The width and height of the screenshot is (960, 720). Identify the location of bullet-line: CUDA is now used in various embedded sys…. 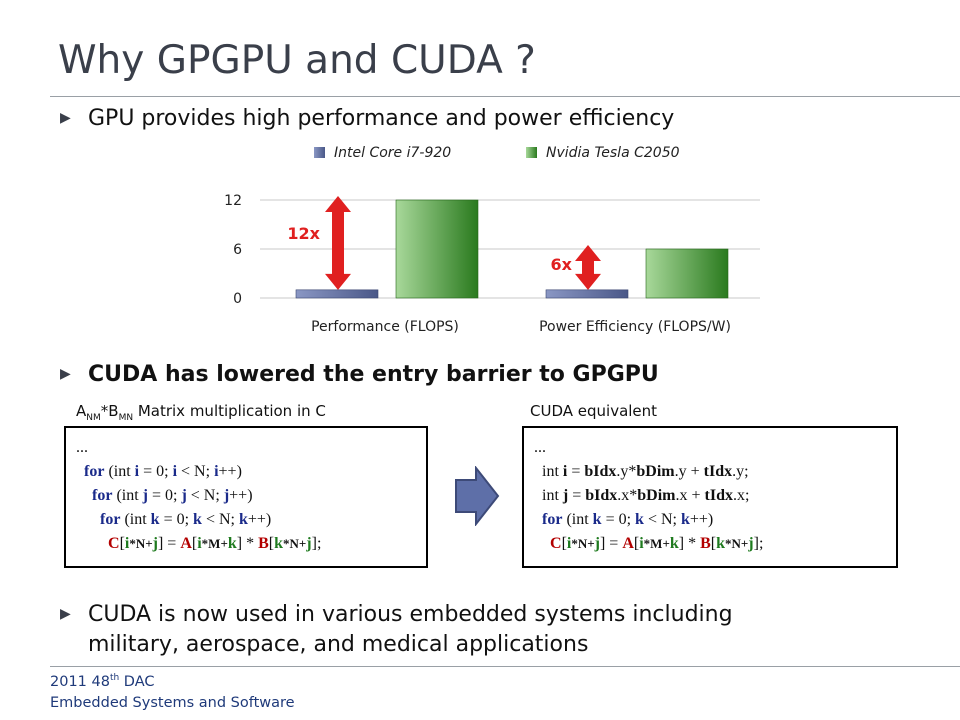
(410, 614).